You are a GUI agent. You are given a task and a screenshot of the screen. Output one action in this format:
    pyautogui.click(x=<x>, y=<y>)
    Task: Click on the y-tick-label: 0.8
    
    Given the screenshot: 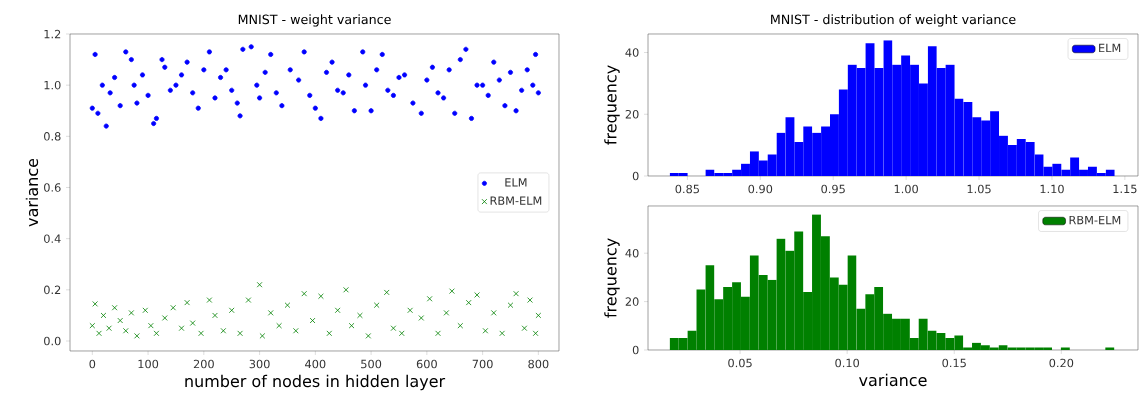 What is the action you would take?
    pyautogui.click(x=52, y=136)
    